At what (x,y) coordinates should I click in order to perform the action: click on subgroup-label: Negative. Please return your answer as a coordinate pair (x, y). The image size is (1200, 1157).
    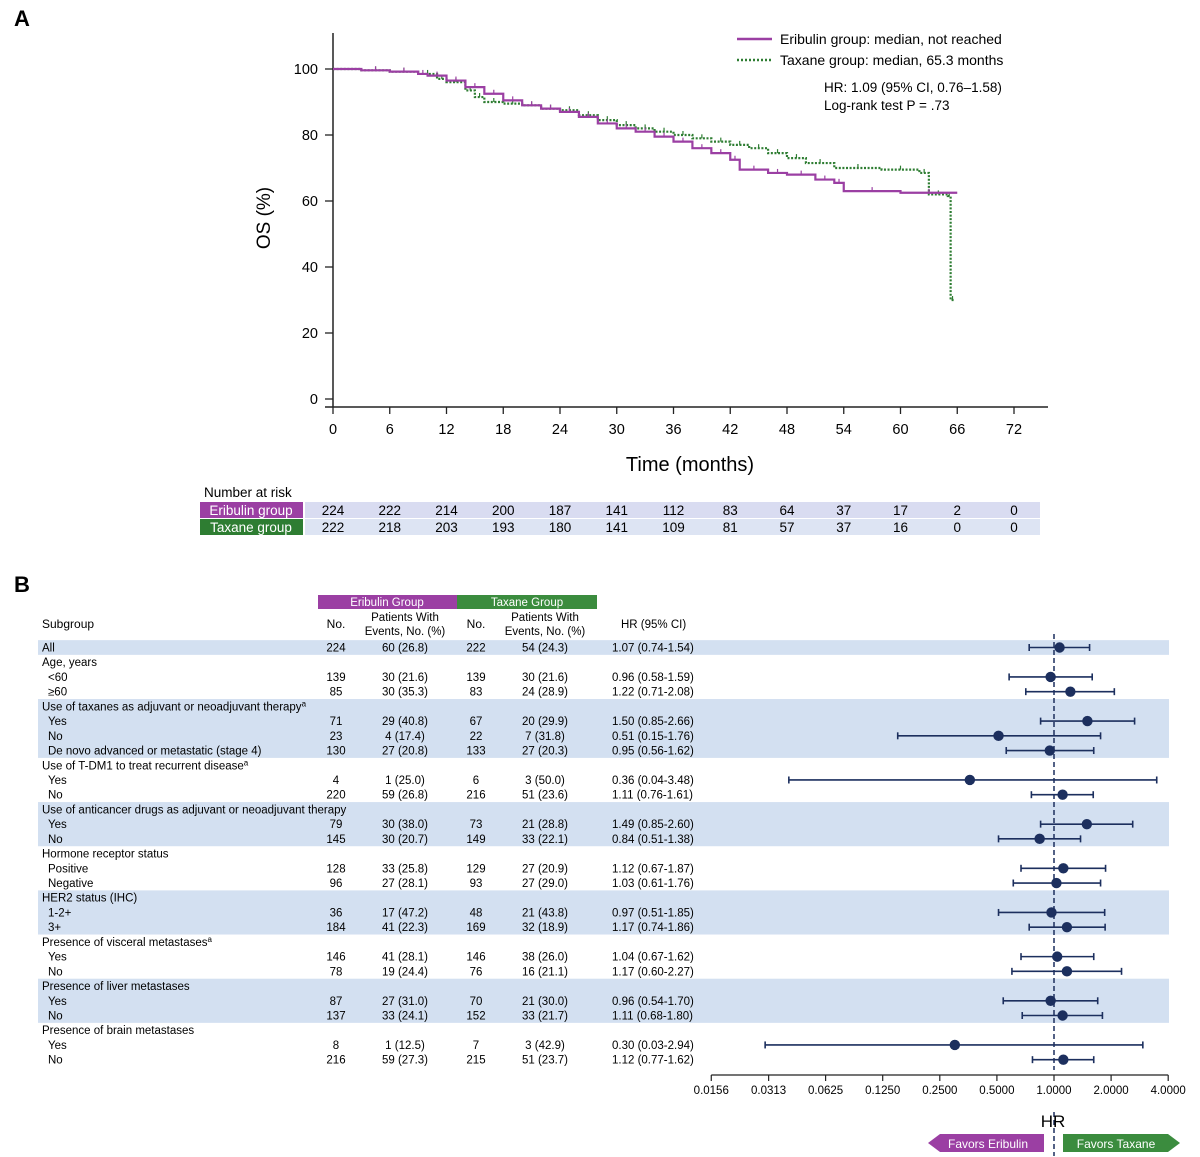
    Looking at the image, I should click on (70, 884).